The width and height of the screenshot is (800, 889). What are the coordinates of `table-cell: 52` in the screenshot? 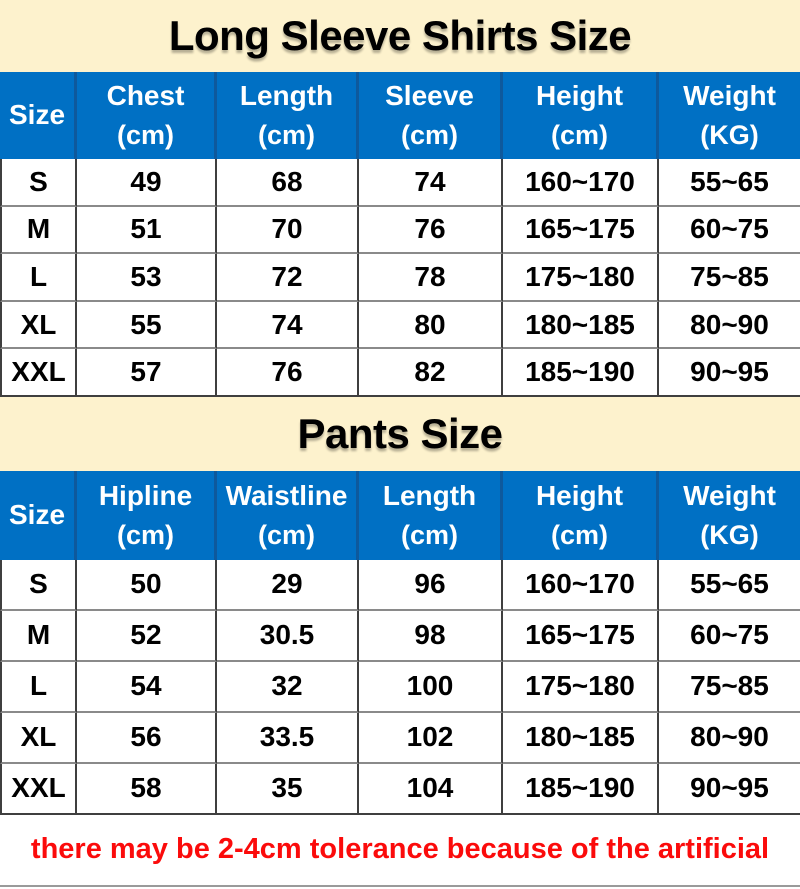 It's located at (147, 636).